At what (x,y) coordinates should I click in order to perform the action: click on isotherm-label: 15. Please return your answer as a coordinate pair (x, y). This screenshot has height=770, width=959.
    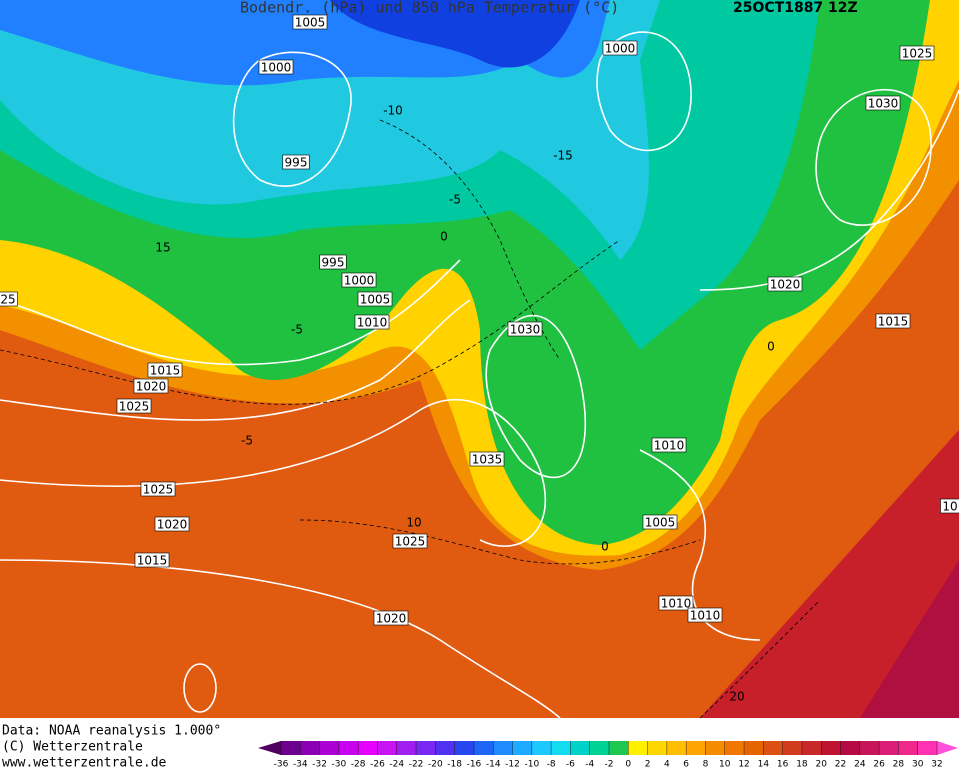
    Looking at the image, I should click on (162, 248).